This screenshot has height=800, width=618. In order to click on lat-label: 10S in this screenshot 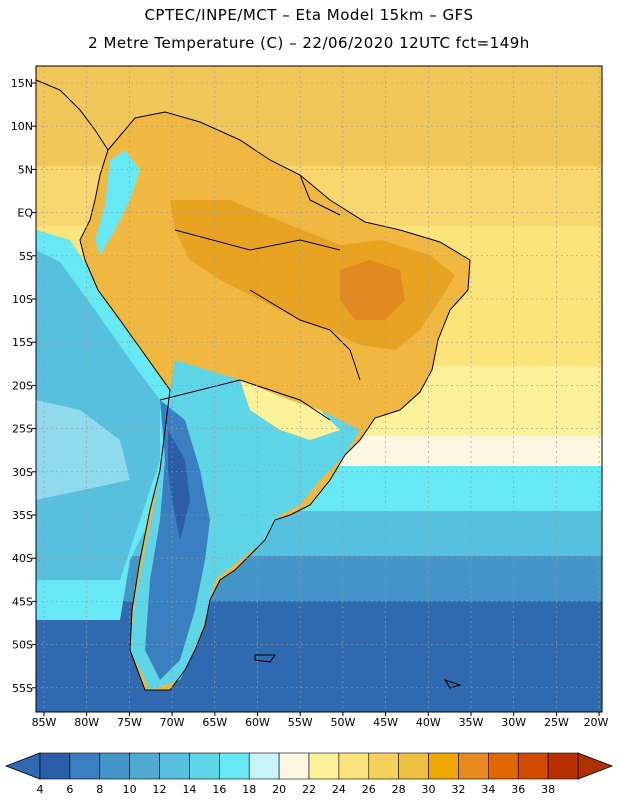, I will do `click(22, 299)`.